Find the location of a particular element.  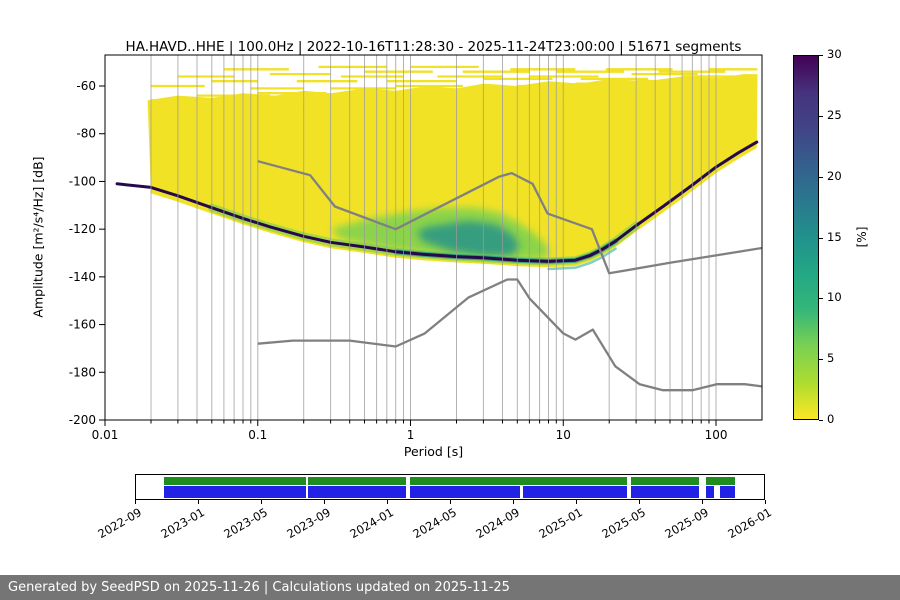

y-tick-label: -180 is located at coordinates (82, 372).